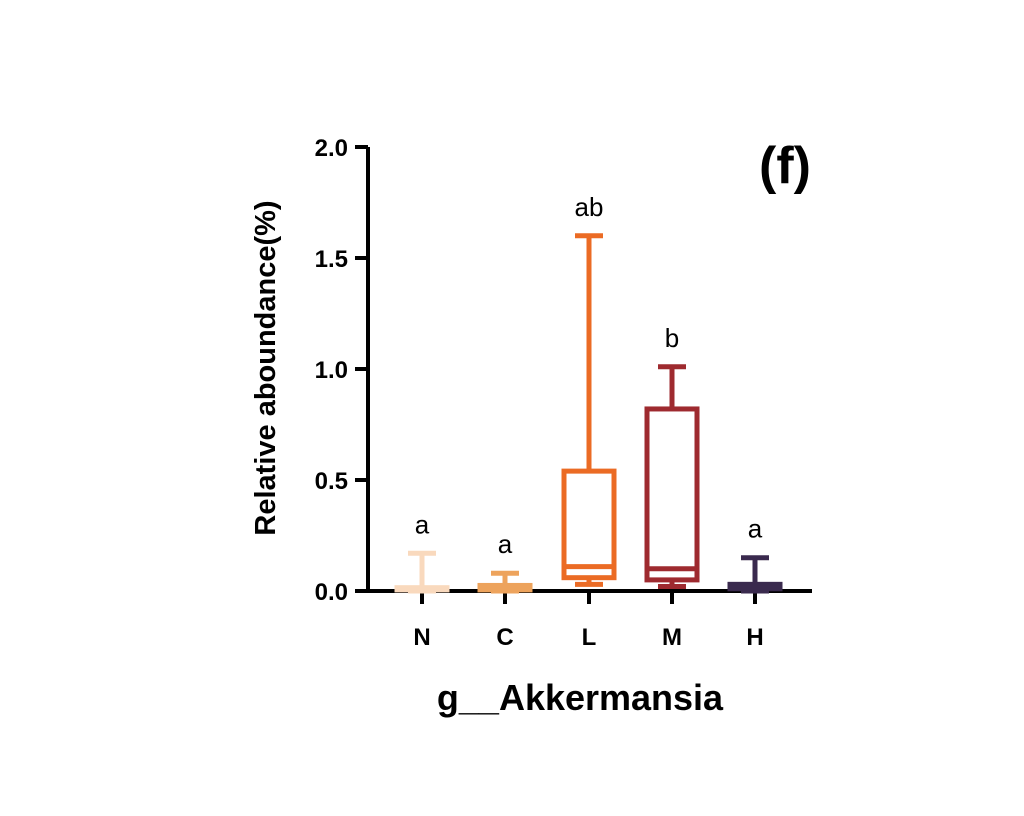  Describe the element at coordinates (589, 207) in the screenshot. I see `significance-label-L: ab` at that location.